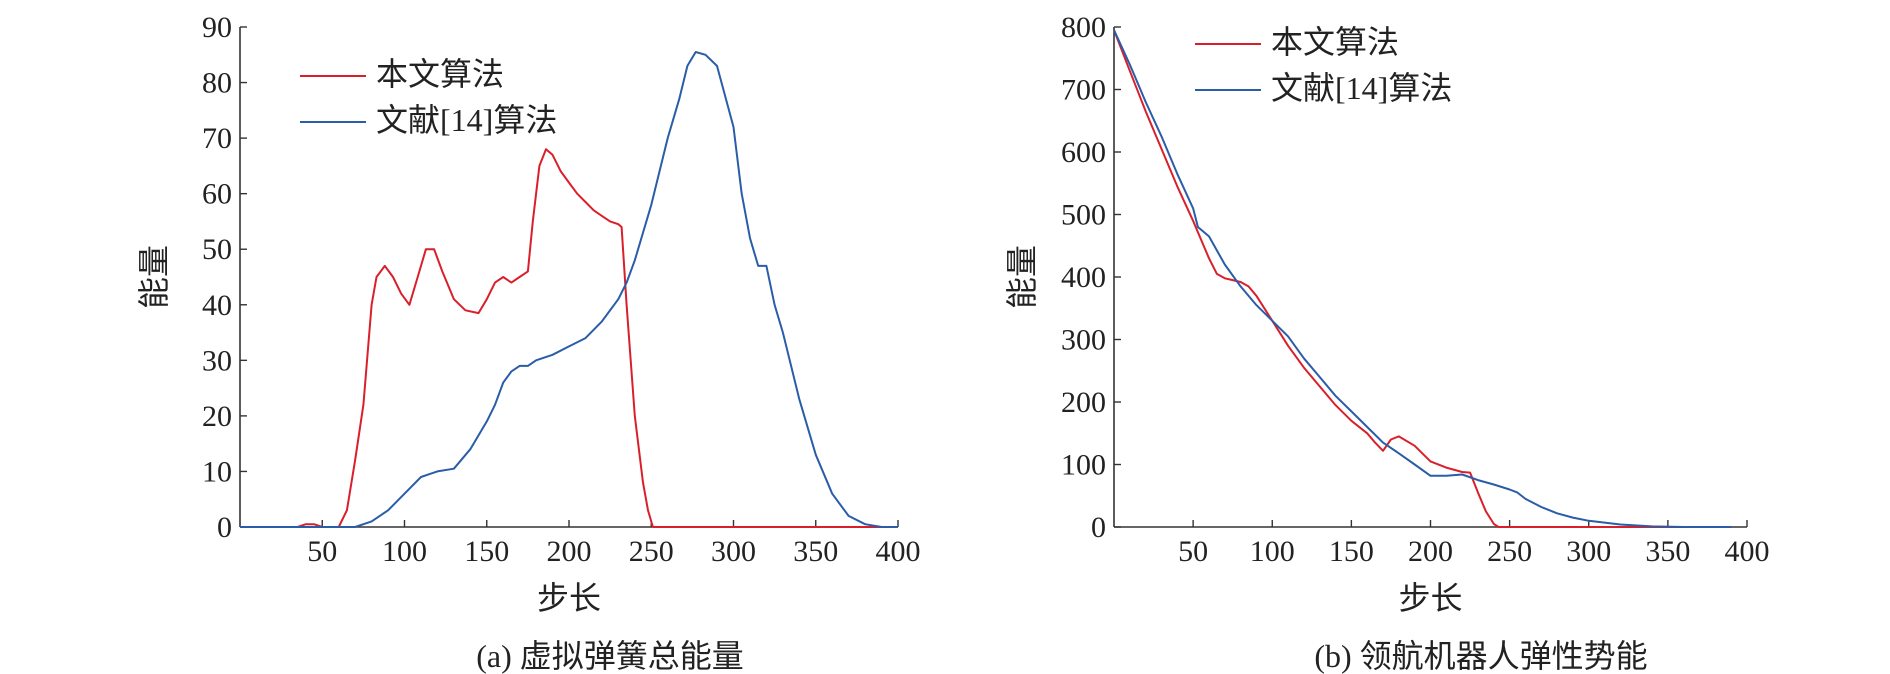  Describe the element at coordinates (217, 305) in the screenshot. I see `y-tick-label: 40` at that location.